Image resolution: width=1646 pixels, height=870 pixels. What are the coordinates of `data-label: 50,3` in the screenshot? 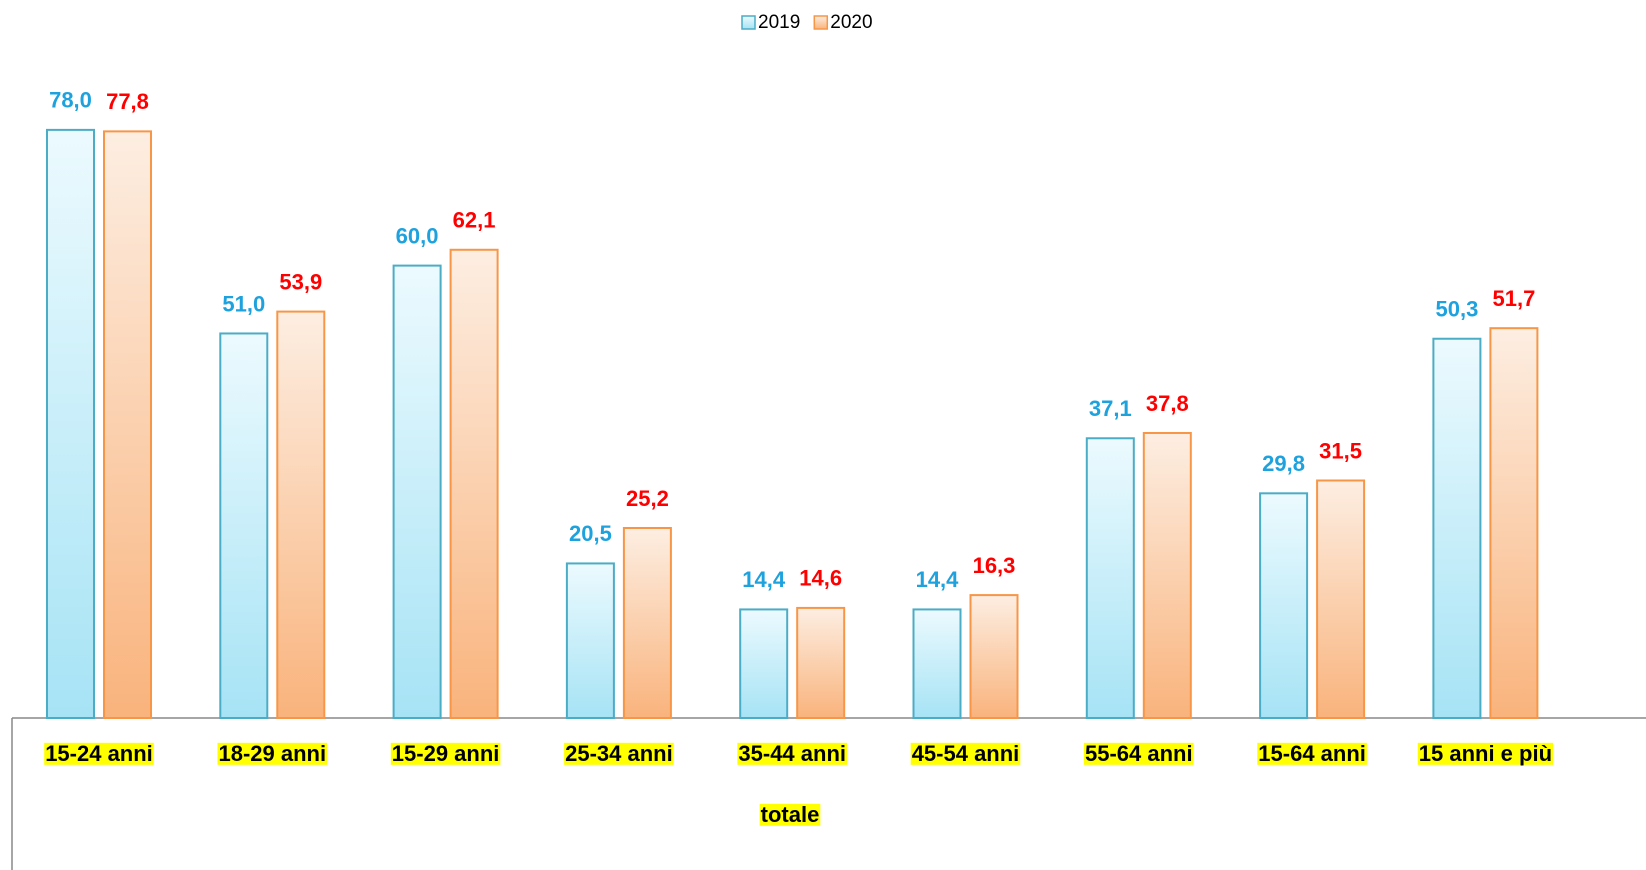 It's located at (1456, 309).